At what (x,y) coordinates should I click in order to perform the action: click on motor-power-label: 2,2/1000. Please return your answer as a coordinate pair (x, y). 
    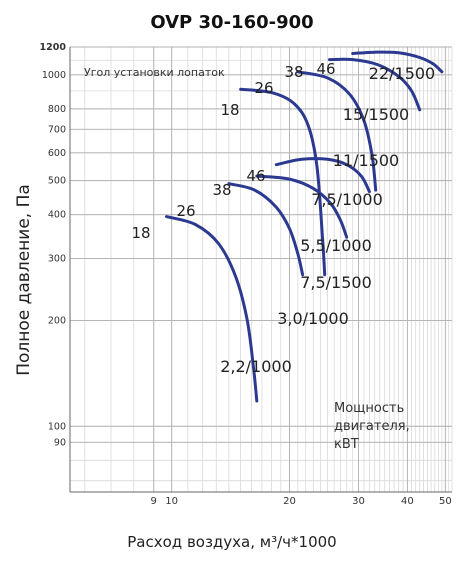
    Looking at the image, I should click on (256, 366).